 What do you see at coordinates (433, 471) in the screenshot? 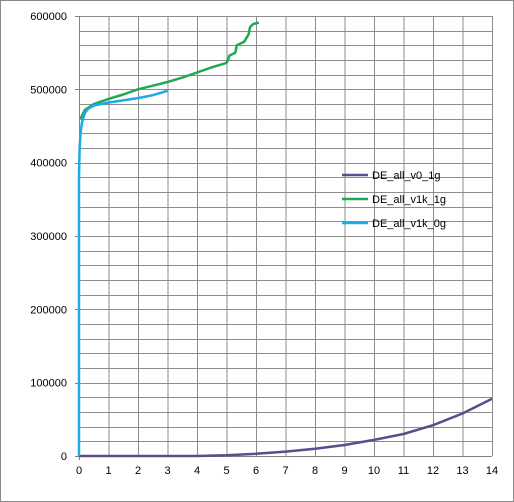
I see `x-tick-label: 12` at bounding box center [433, 471].